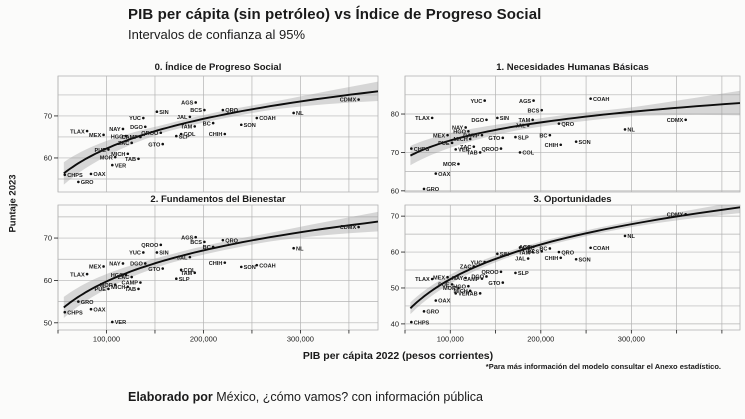 This screenshot has height=419, width=745. What do you see at coordinates (449, 165) in the screenshot?
I see `state-label-MOR: MOR` at bounding box center [449, 165].